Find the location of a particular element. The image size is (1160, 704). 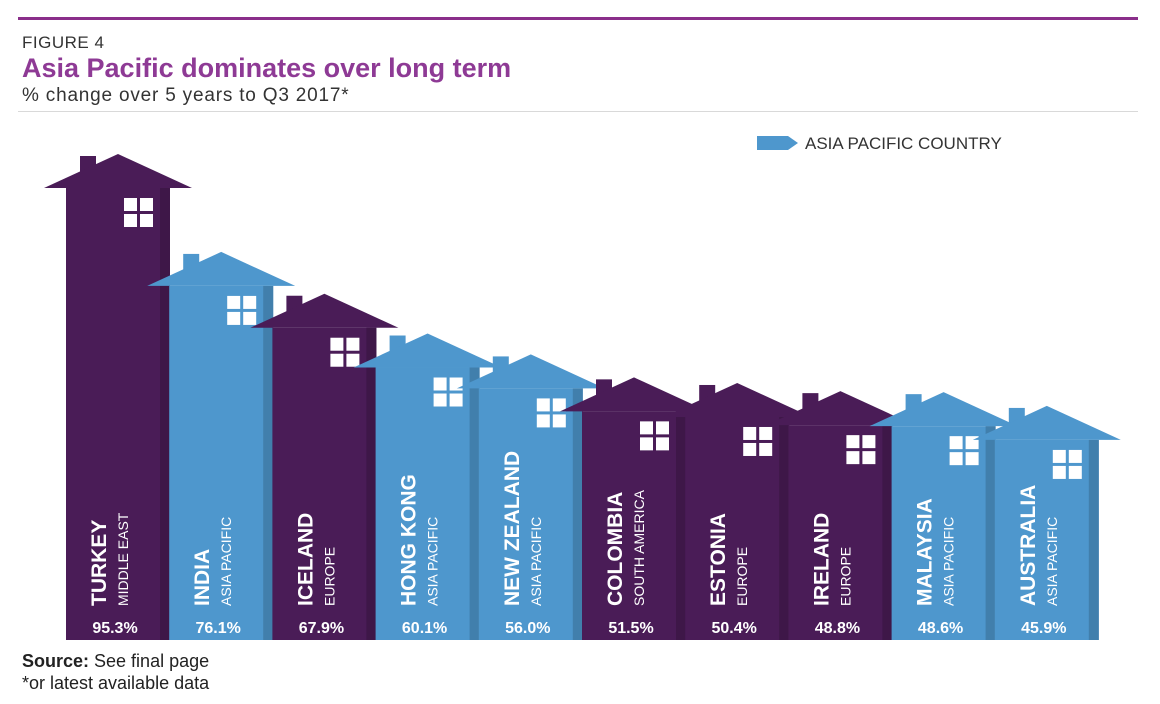

top-rule is located at coordinates (578, 18).